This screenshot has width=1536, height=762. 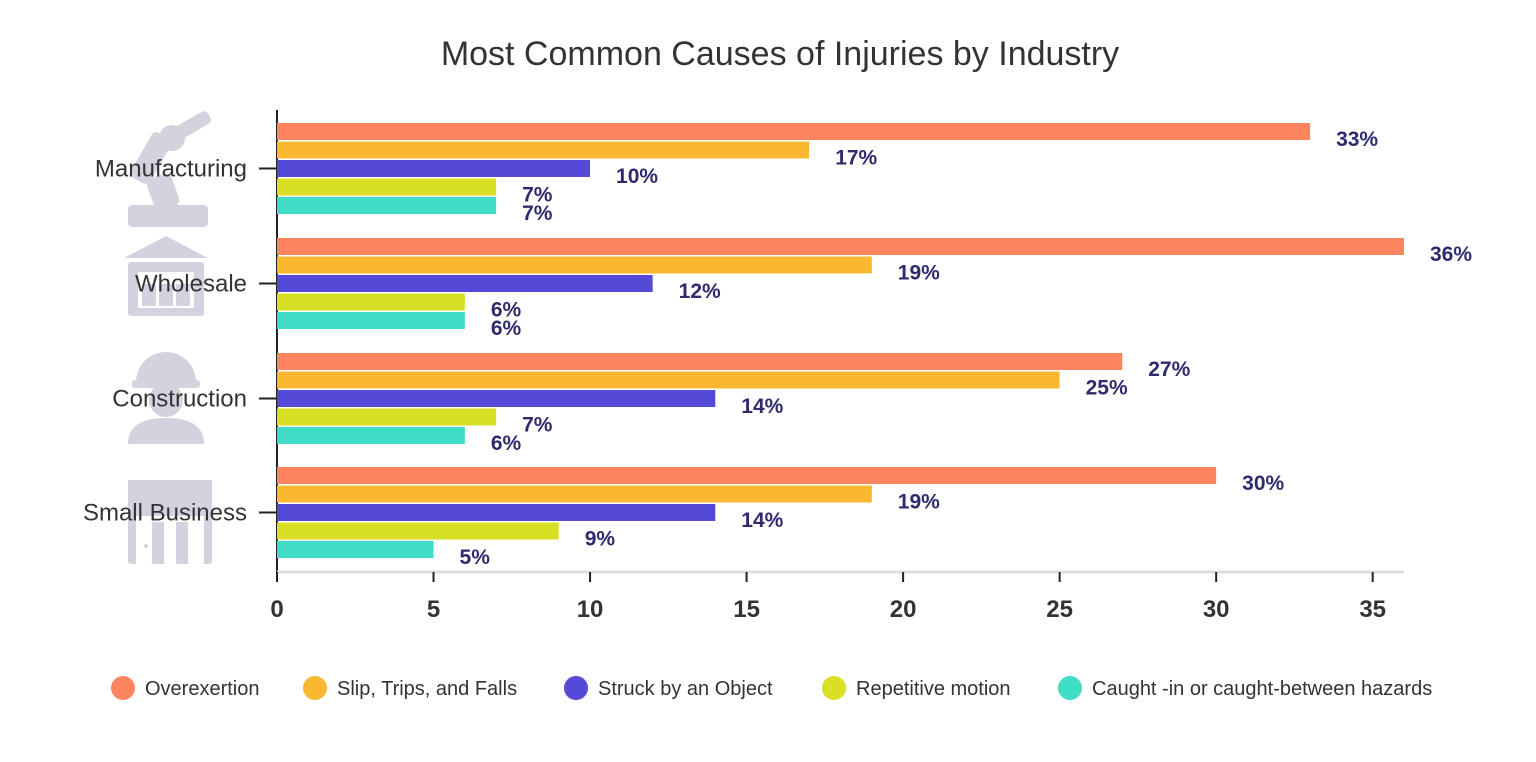 I want to click on x-tick-label: 15, so click(x=746, y=609).